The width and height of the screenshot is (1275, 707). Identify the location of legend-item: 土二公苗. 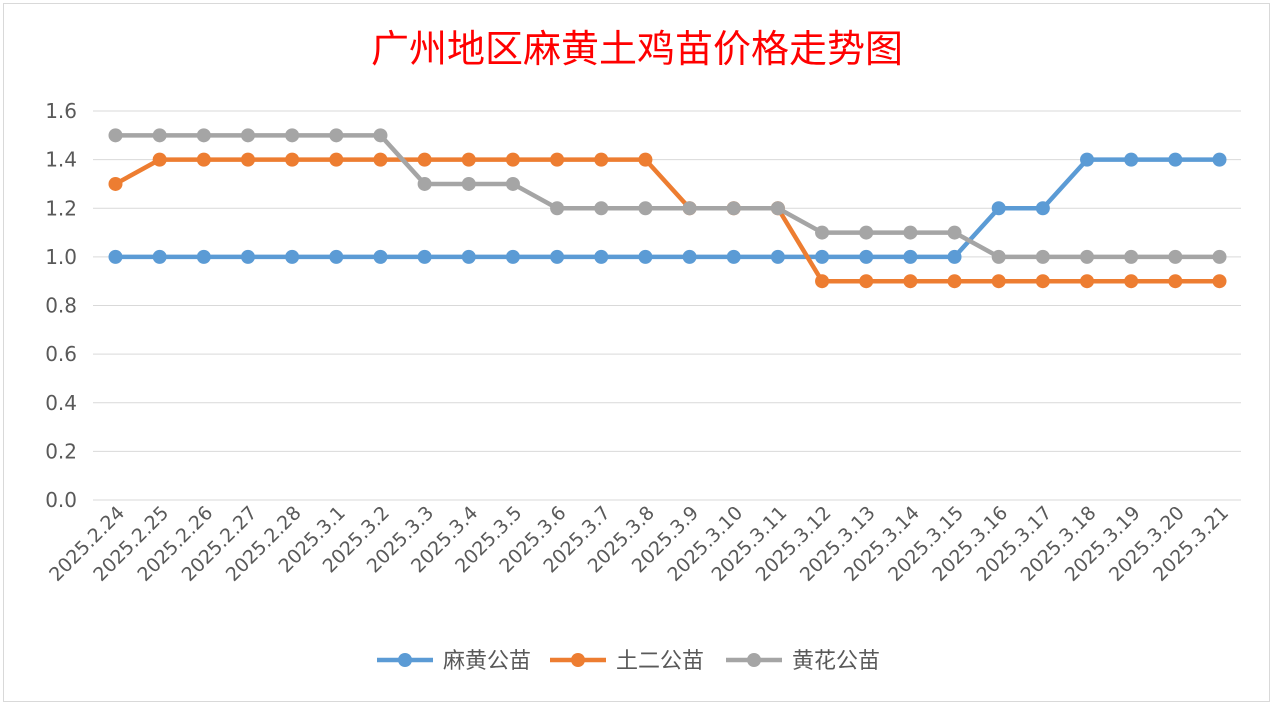
(627, 661).